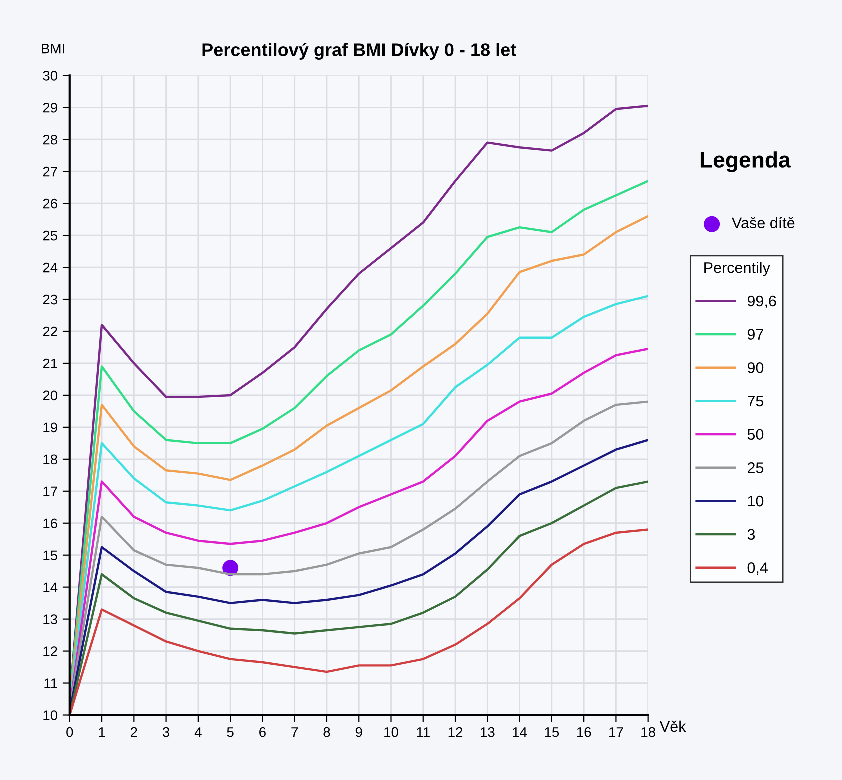 This screenshot has height=780, width=842. I want to click on legend-label: 50, so click(756, 434).